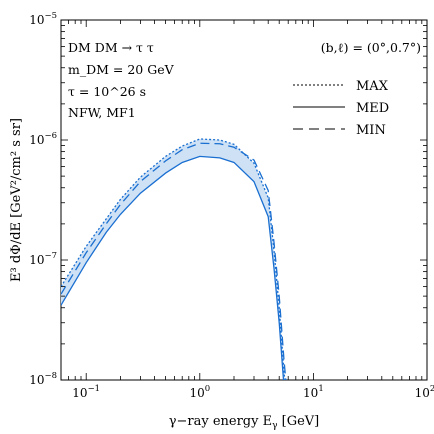  Describe the element at coordinates (371, 47) in the screenshot. I see `region-label: (b,ℓ) = (0°,0.7°)` at that location.